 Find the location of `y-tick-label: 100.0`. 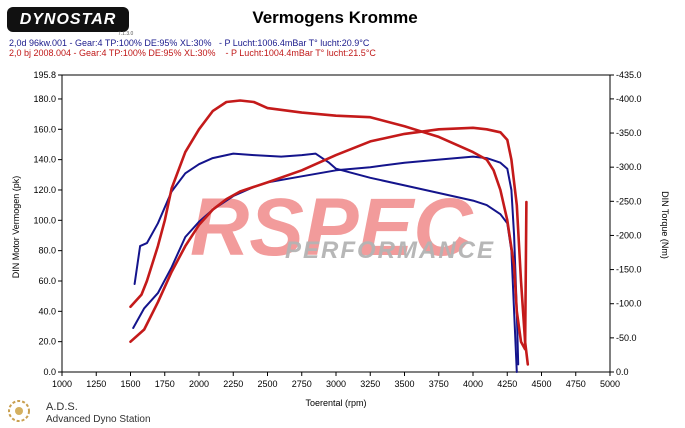

y-tick-label: 100.0 is located at coordinates (44, 220).